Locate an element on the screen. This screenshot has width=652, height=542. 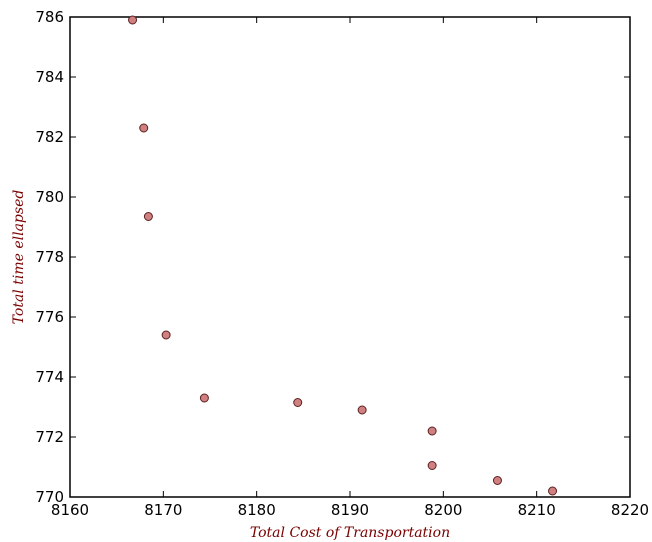
x-tick-label: 8220 is located at coordinates (630, 510).